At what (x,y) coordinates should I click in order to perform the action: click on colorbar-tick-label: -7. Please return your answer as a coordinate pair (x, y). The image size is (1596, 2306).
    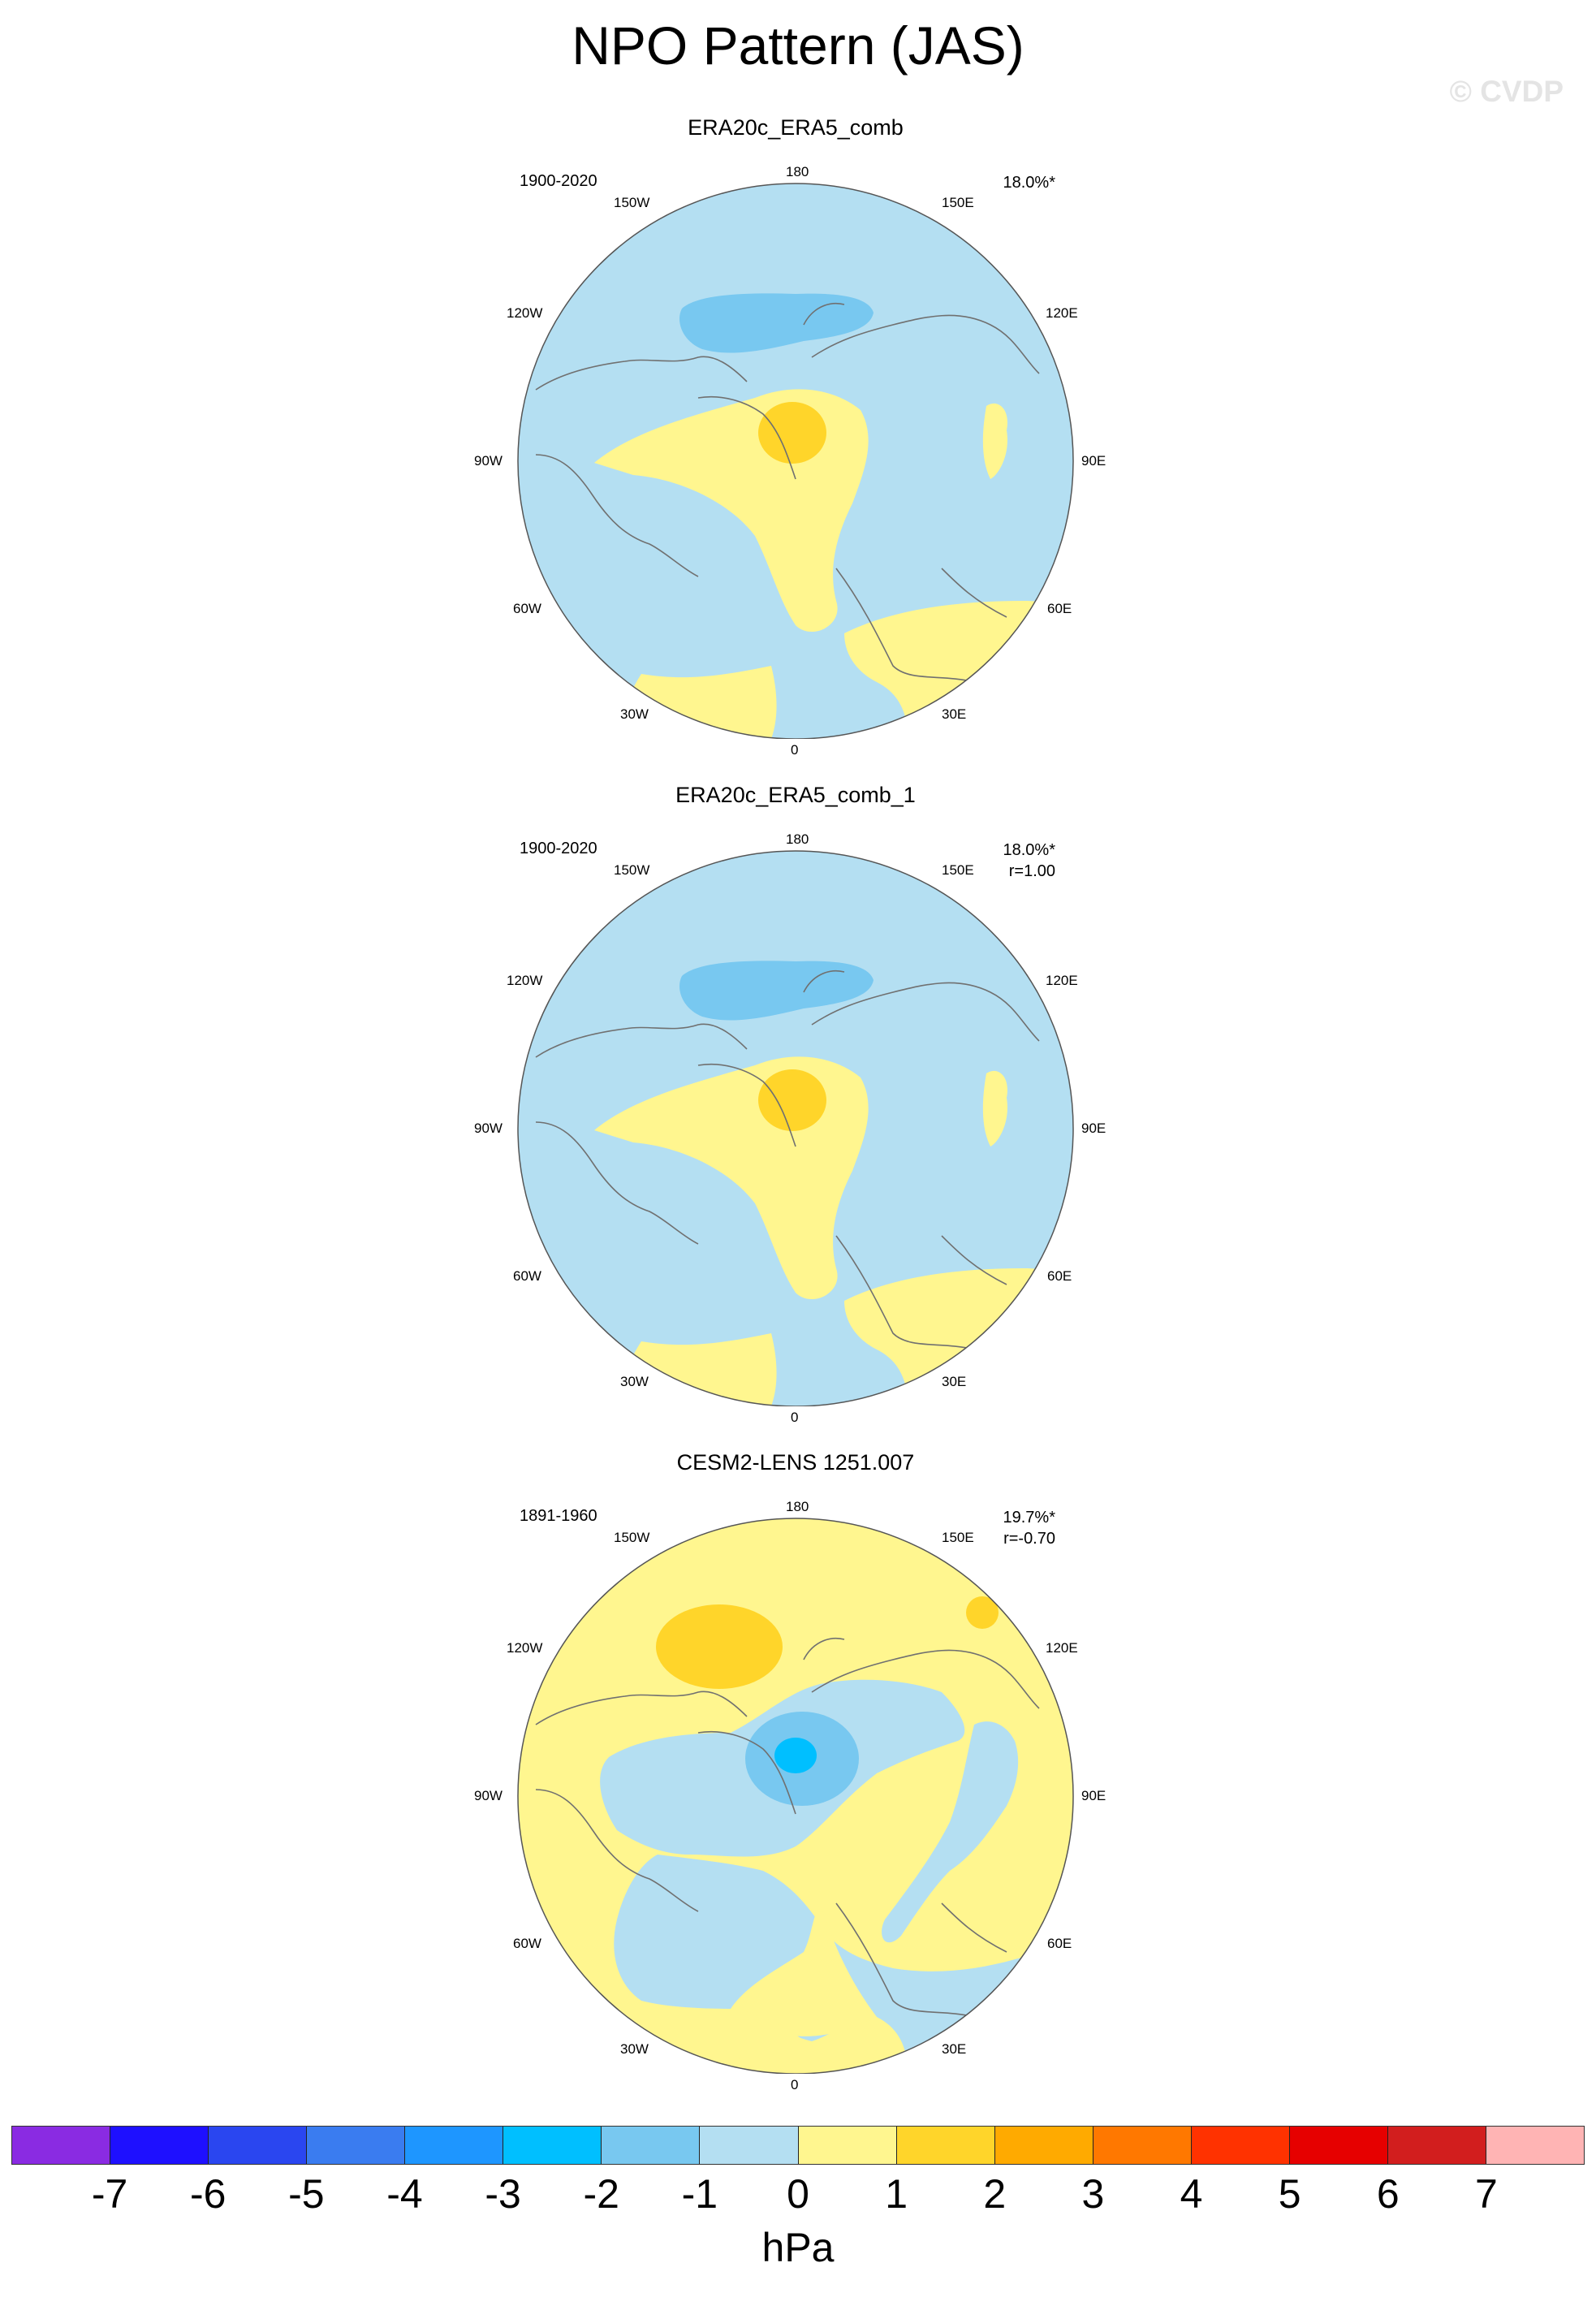
    Looking at the image, I should click on (109, 2194).